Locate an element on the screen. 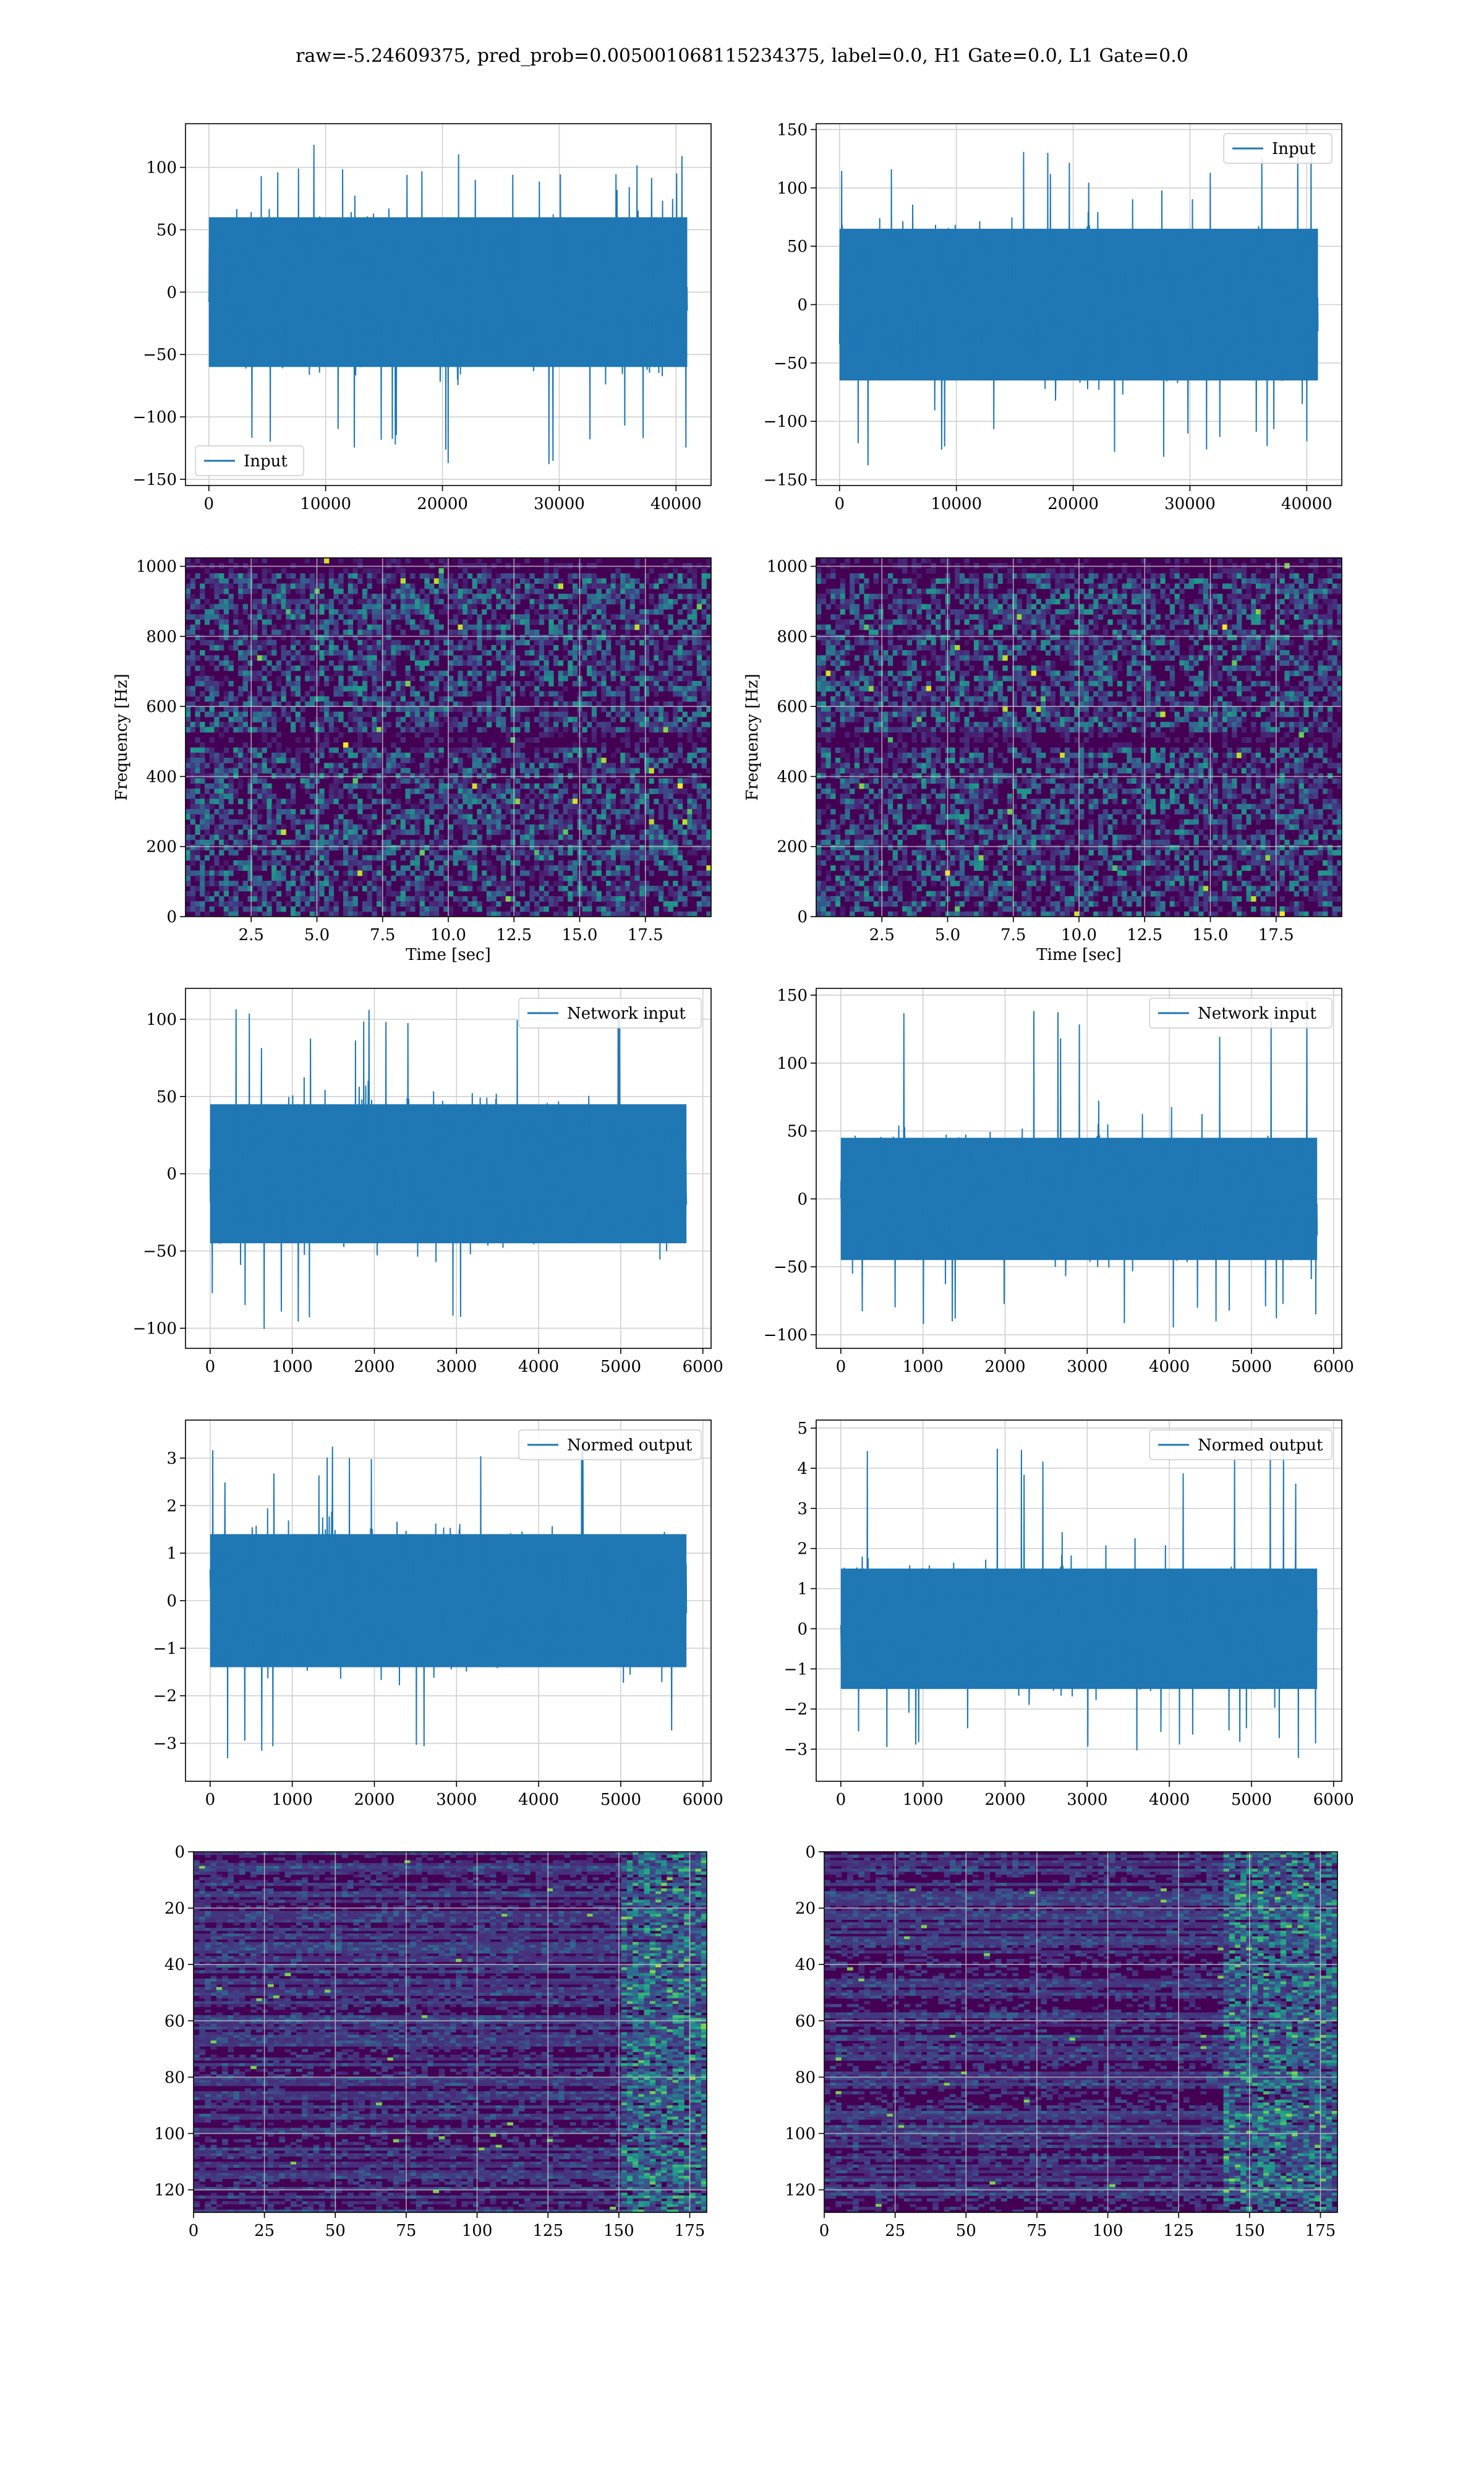  spec-h1-ytick-label: 600 is located at coordinates (161, 707).